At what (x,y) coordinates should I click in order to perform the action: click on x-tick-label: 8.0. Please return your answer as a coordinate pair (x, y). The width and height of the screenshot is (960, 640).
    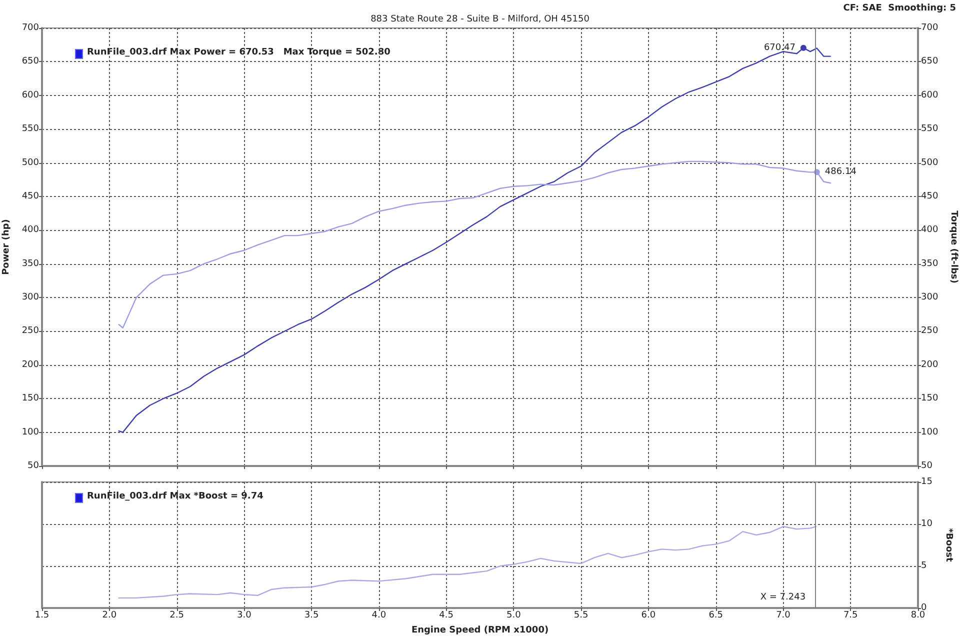
    Looking at the image, I should click on (918, 615).